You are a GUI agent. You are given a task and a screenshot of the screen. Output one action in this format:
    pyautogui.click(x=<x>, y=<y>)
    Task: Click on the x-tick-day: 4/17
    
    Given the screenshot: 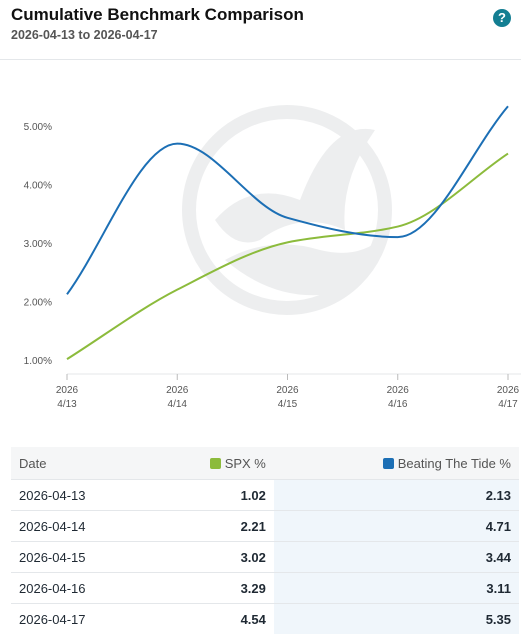 What is the action you would take?
    pyautogui.click(x=508, y=404)
    